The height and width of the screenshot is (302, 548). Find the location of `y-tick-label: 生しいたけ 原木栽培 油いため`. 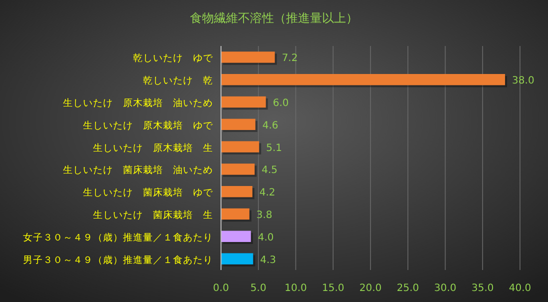

y-tick-label: 生しいたけ 原木栽培 油いため is located at coordinates (138, 103).